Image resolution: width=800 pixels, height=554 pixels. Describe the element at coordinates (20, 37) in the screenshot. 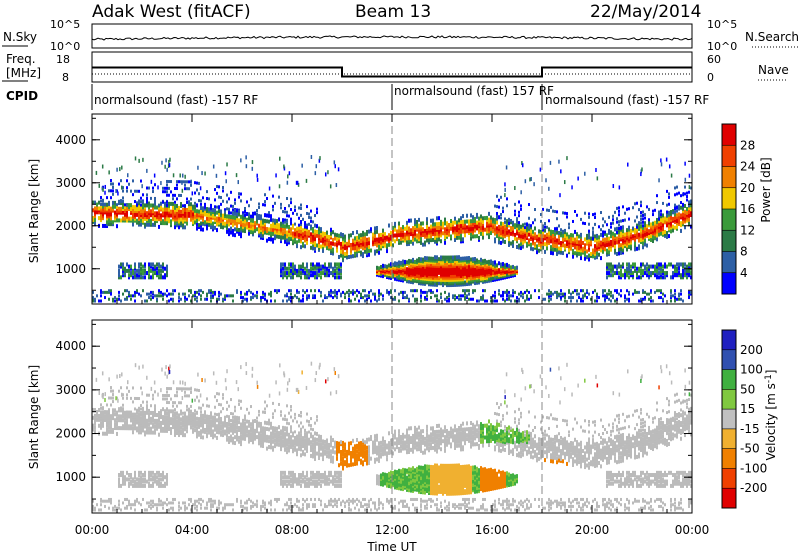

I see `noise-left-label: N.Sky` at that location.